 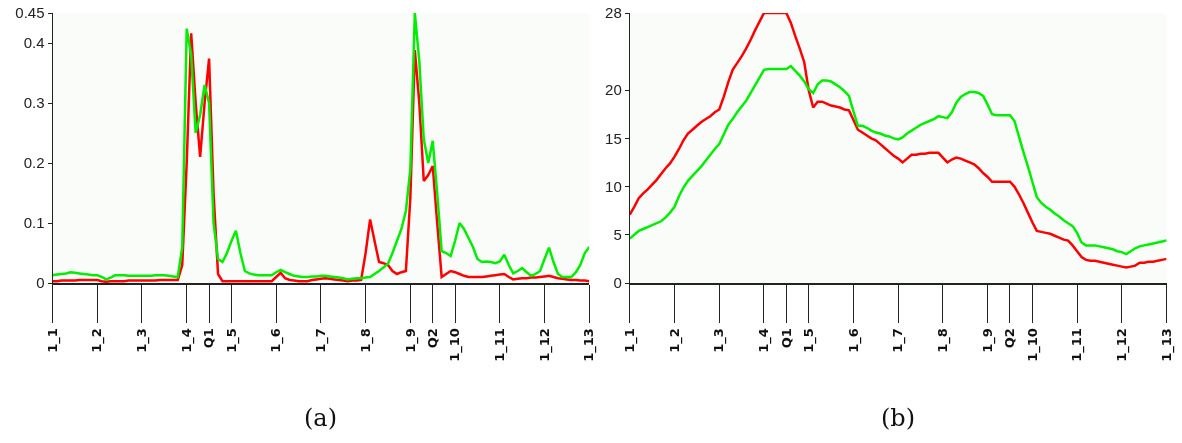 What do you see at coordinates (898, 418) in the screenshot?
I see `text: (b)` at bounding box center [898, 418].